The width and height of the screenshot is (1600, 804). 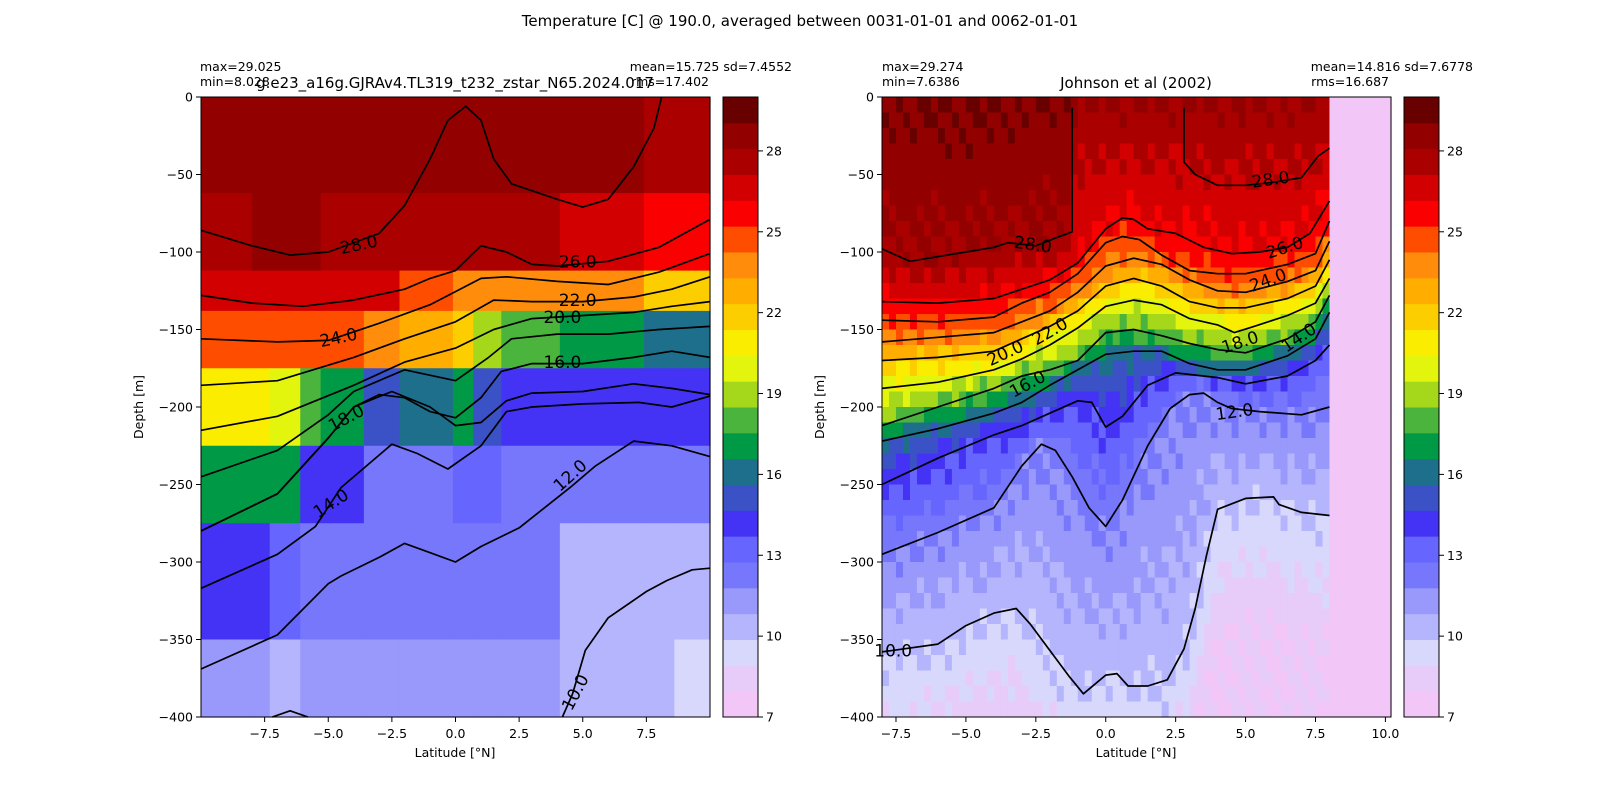 I want to click on x-tick-label: 5.0, so click(x=583, y=733).